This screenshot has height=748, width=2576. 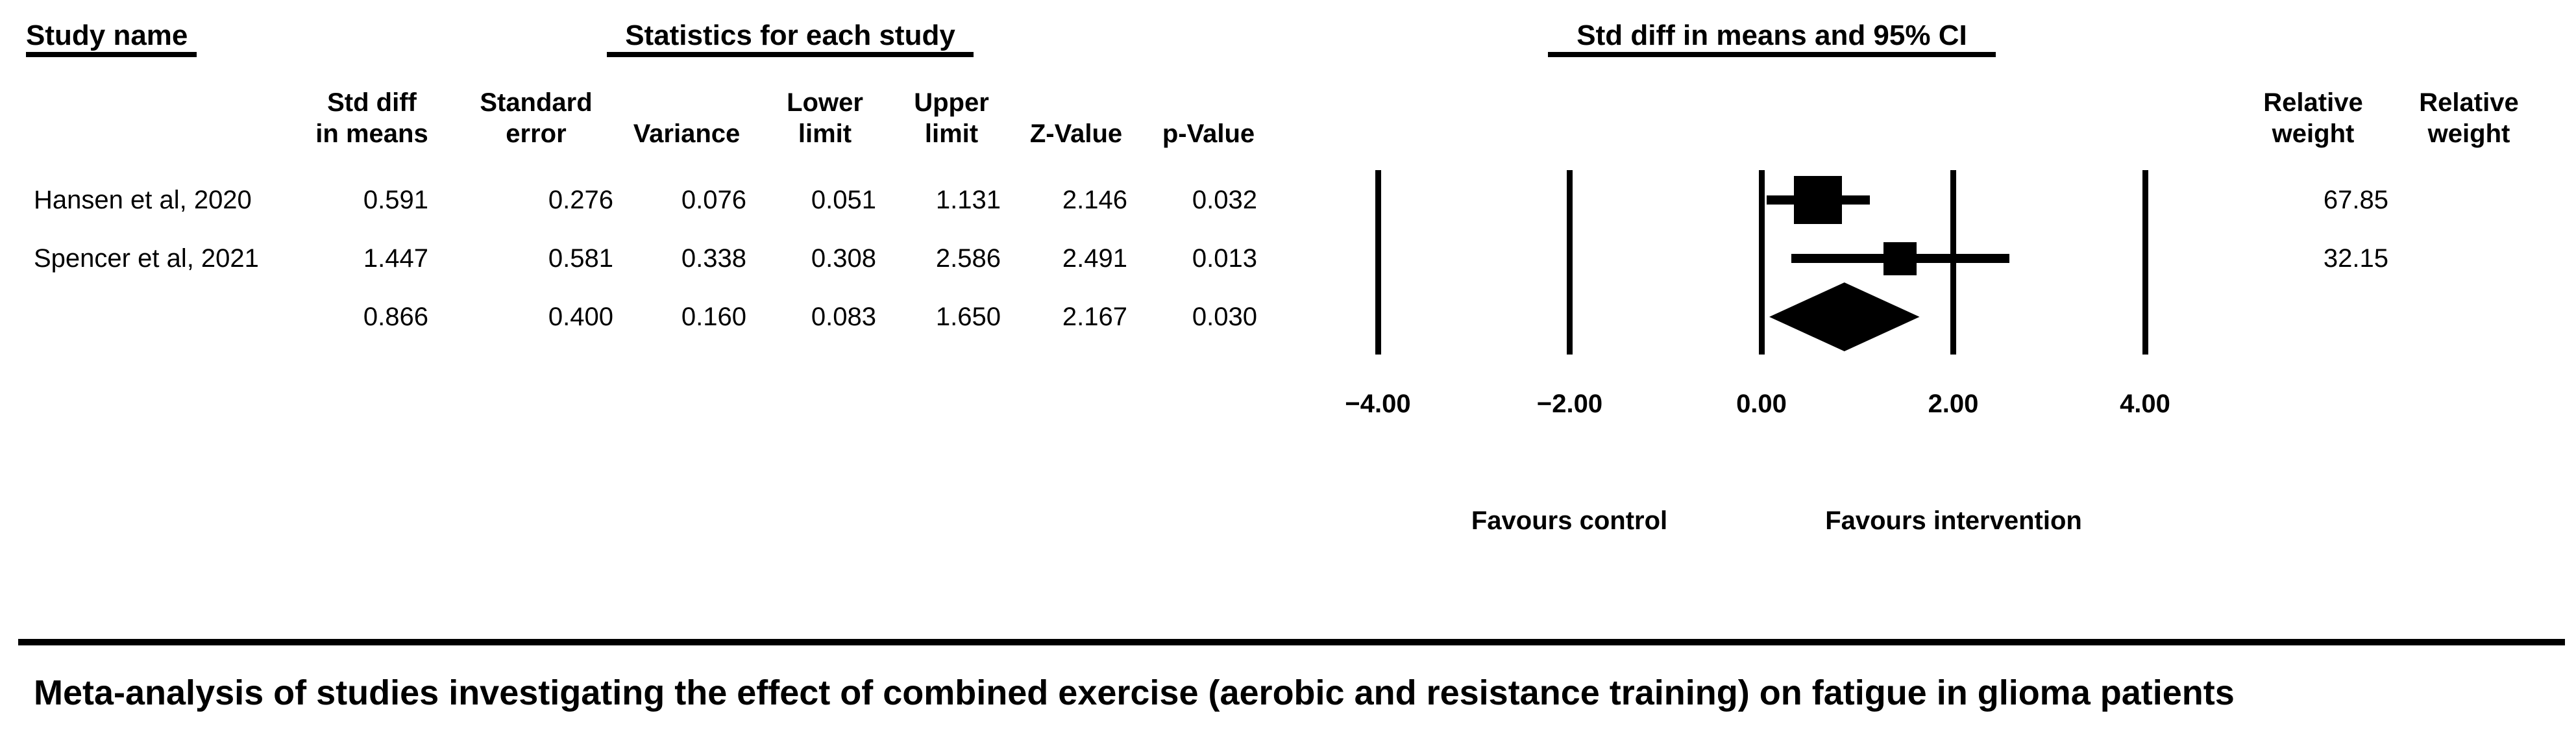 I want to click on std-diff-value: 0.591, so click(x=395, y=200).